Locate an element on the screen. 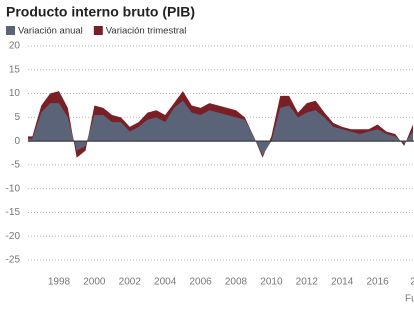  chart-title: Producto interno bruto (PIB) is located at coordinates (100, 12).